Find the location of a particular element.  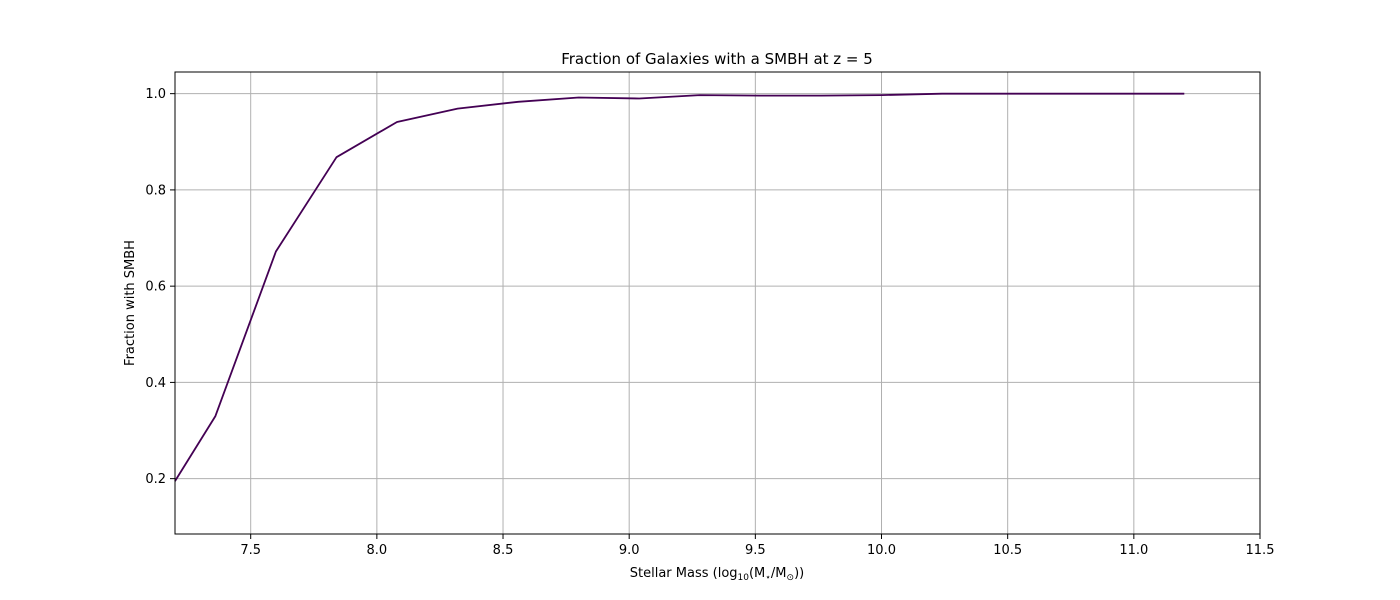

x-tick-label: 8.5 is located at coordinates (503, 550).